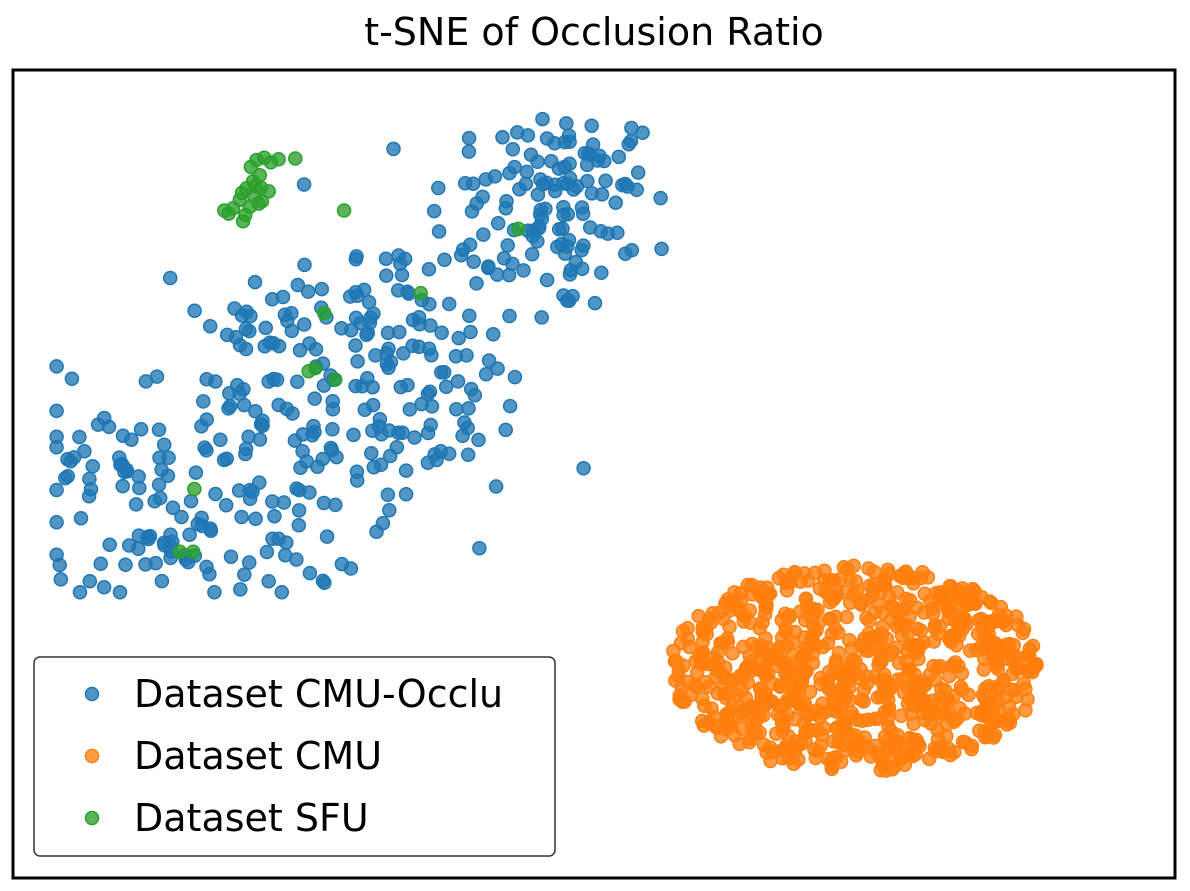  I want to click on legend: Dataset CMU-Occlu Dataset CMU Dataset SFU, so click(294, 756).